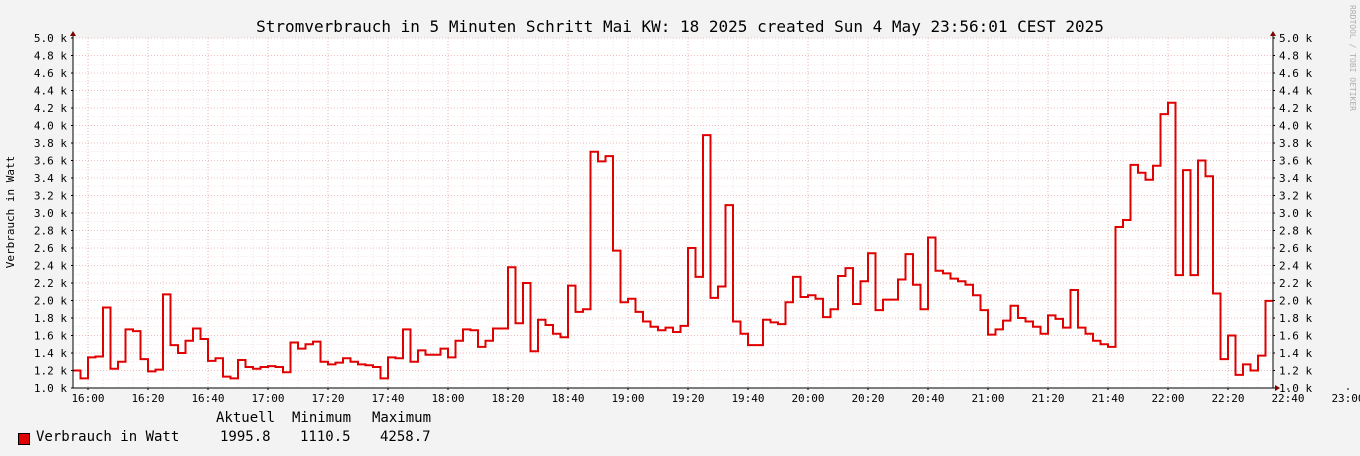 The image size is (1360, 456). What do you see at coordinates (50, 73) in the screenshot?
I see `y-tick-label-left: 4.6 k` at bounding box center [50, 73].